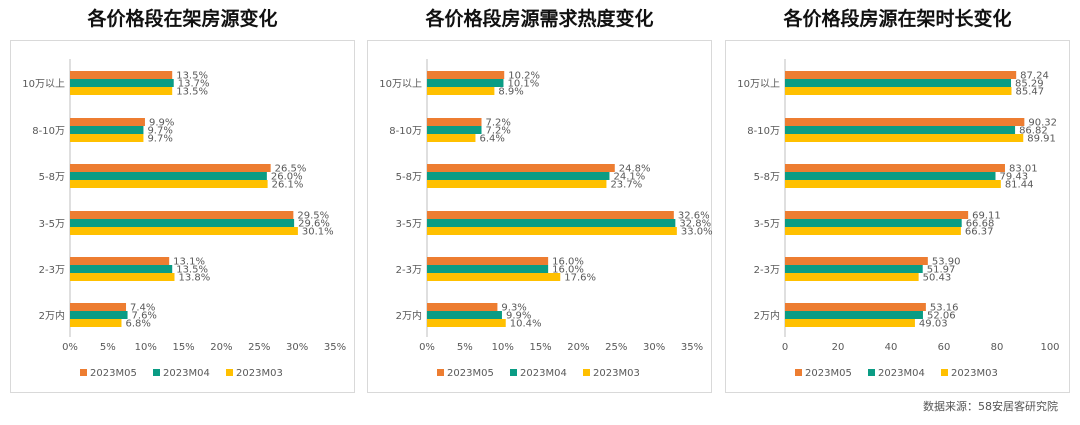  What do you see at coordinates (944, 372) in the screenshot?
I see `legend-swatch-2023m03` at bounding box center [944, 372].